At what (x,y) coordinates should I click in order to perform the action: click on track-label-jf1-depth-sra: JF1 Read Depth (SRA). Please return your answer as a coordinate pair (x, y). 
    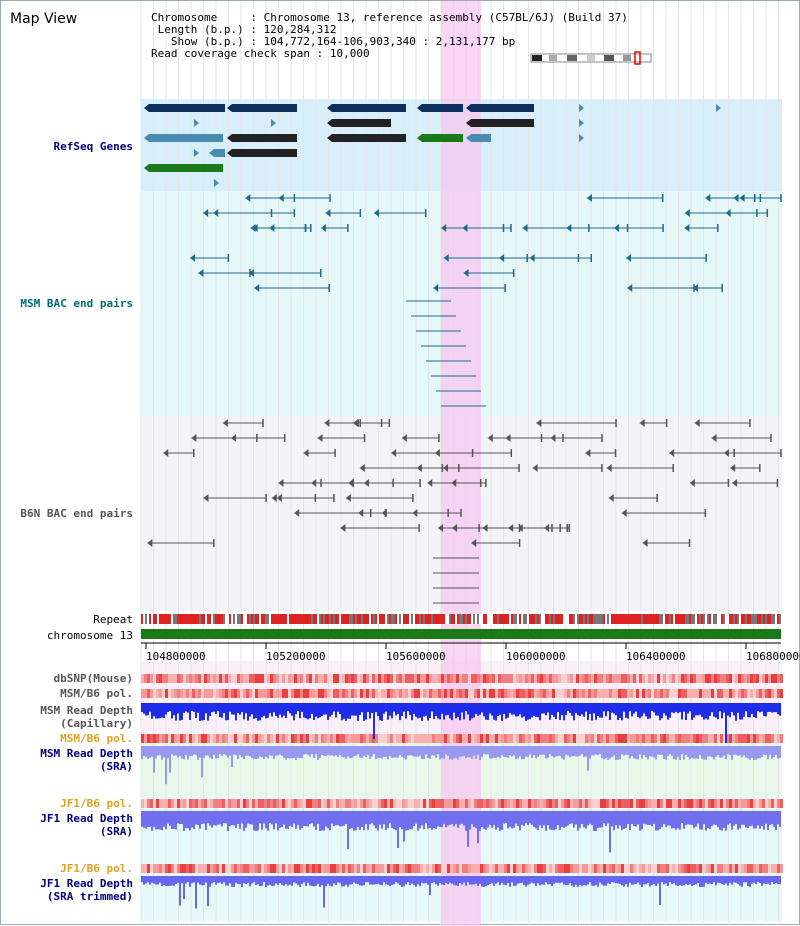
    Looking at the image, I should click on (86, 825).